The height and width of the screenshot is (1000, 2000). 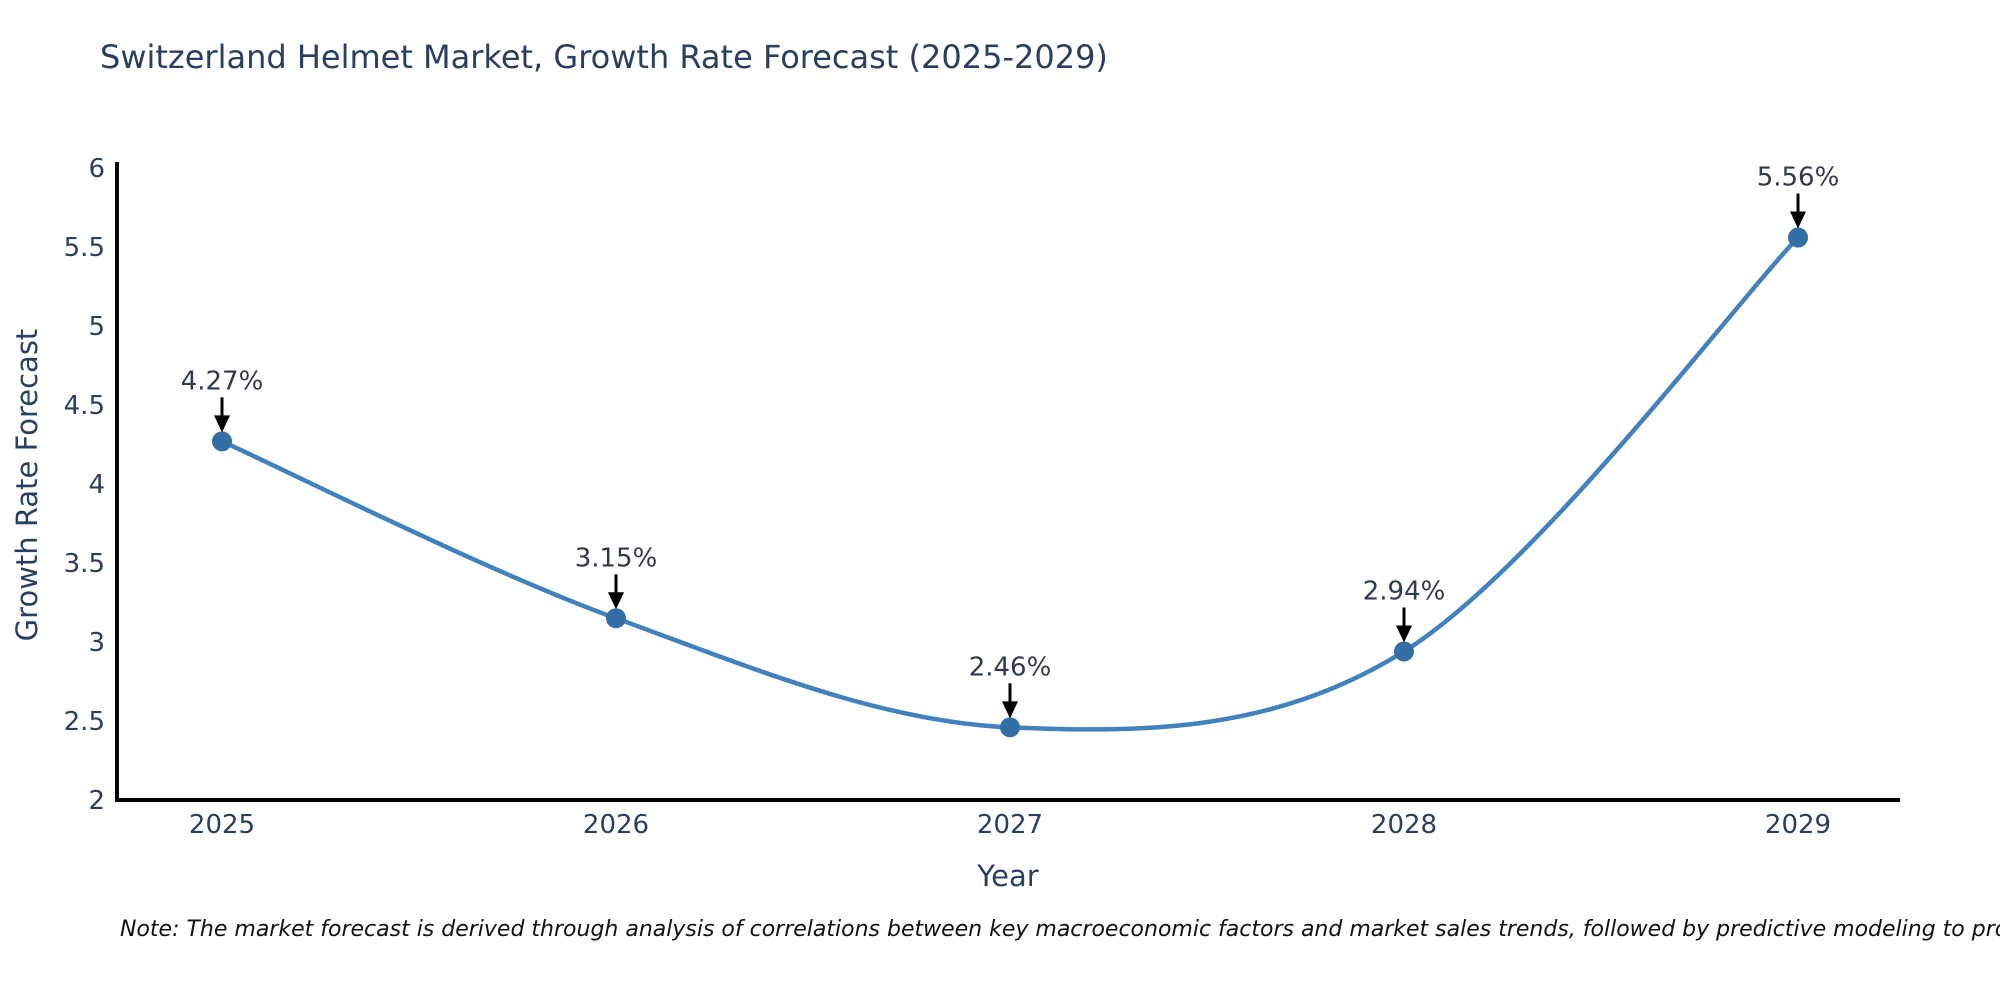 What do you see at coordinates (96, 643) in the screenshot?
I see `y-tick-label: 3` at bounding box center [96, 643].